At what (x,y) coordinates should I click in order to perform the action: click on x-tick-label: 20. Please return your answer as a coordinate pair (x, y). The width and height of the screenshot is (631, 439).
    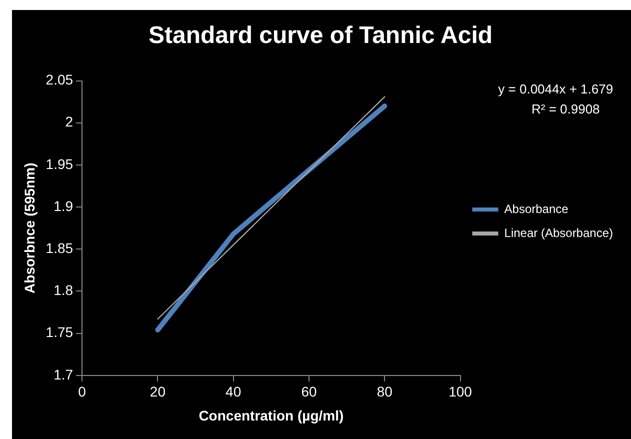
    Looking at the image, I should click on (158, 392).